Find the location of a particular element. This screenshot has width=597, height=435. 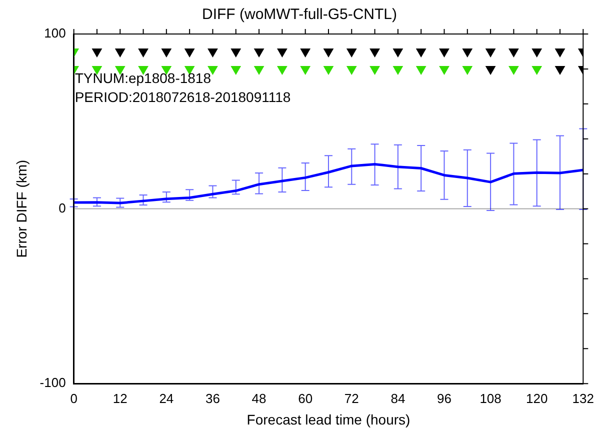

x-tick-label: 36 is located at coordinates (212, 398).